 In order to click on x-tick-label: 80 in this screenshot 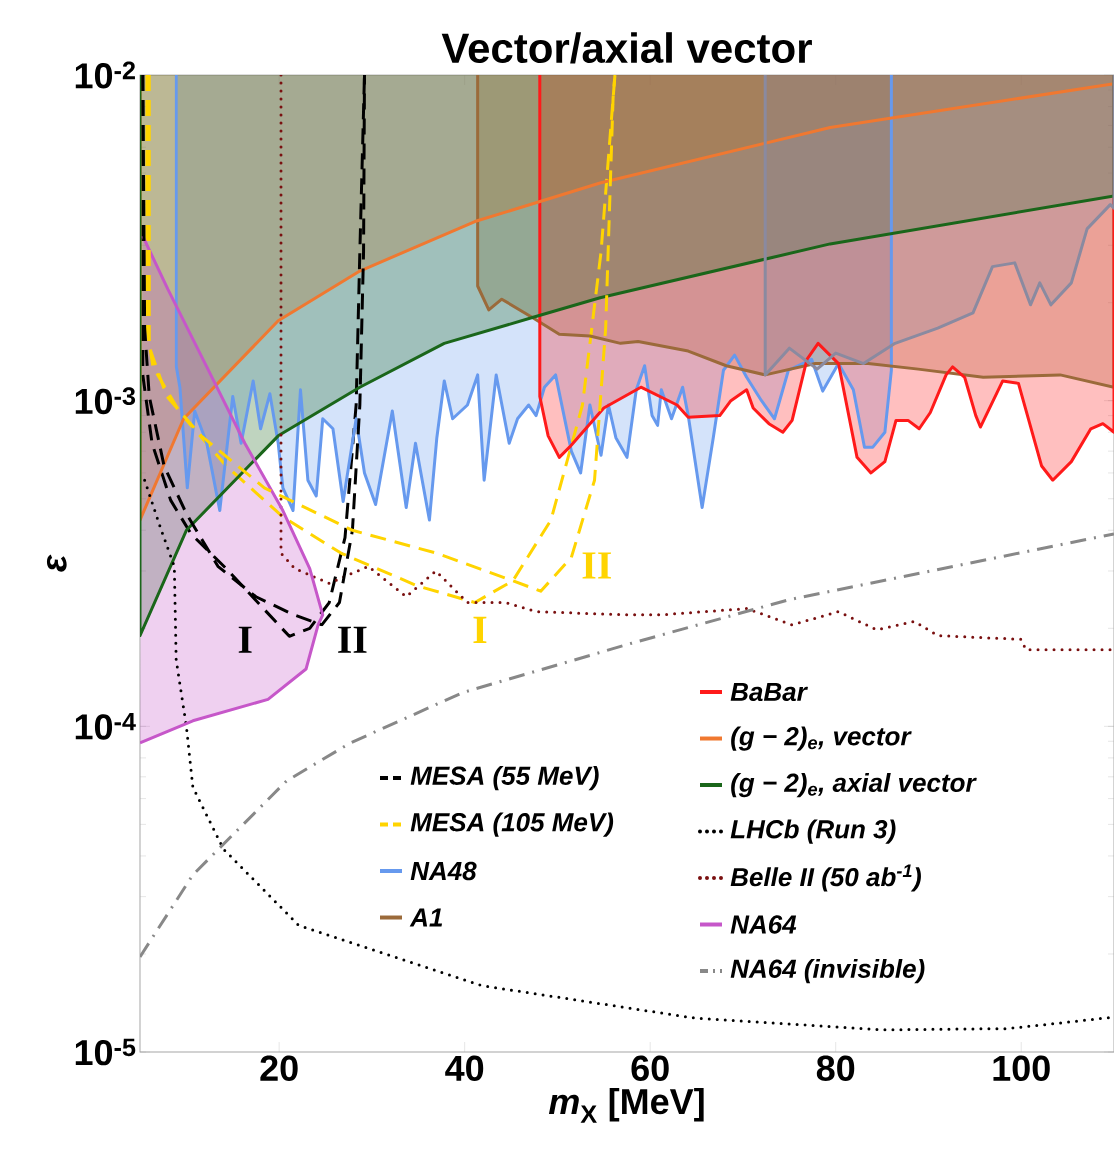, I will do `click(835, 1068)`.